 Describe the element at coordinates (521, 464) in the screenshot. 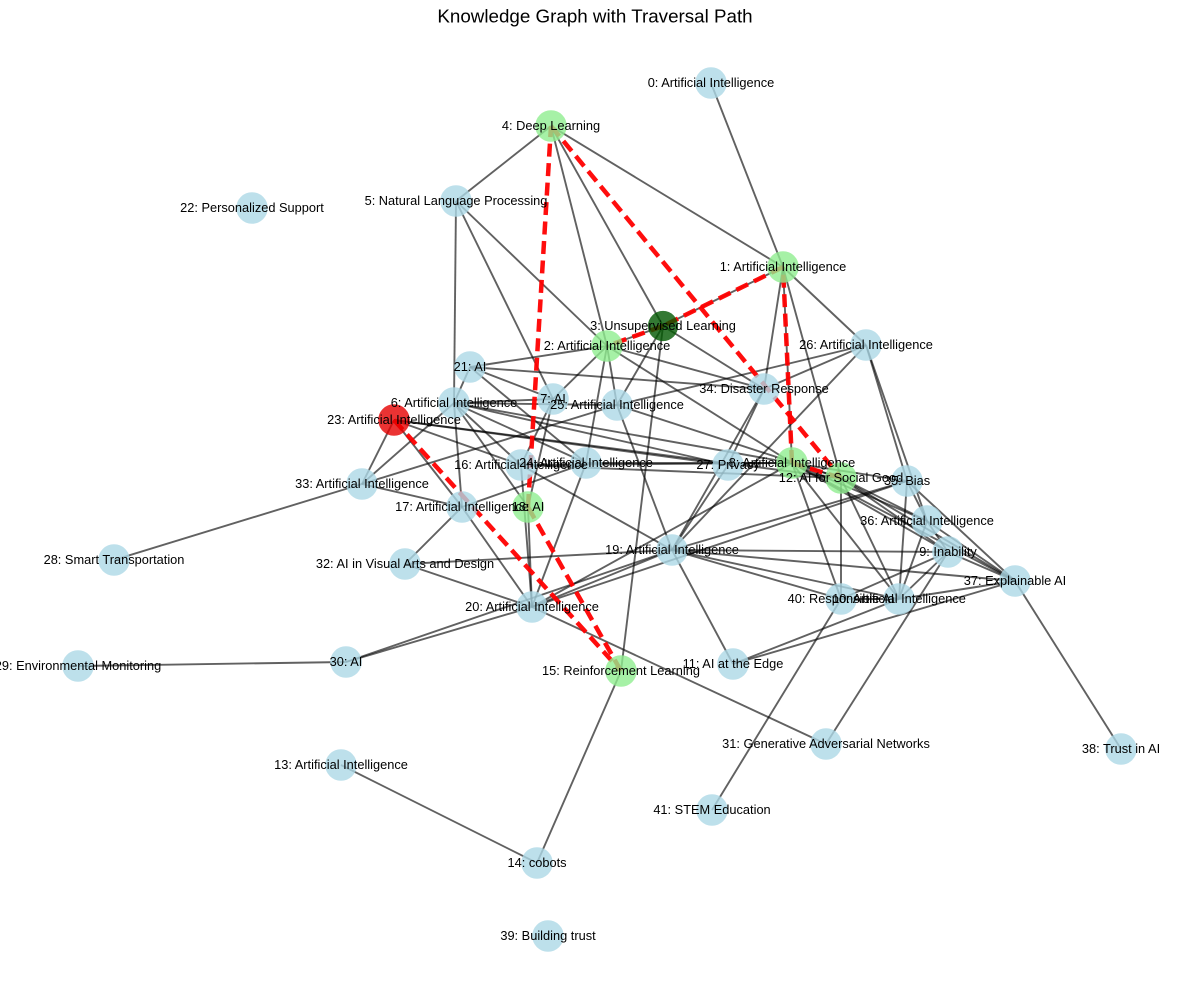

I see `svg-text: 16: Artificial Intelligence` at that location.